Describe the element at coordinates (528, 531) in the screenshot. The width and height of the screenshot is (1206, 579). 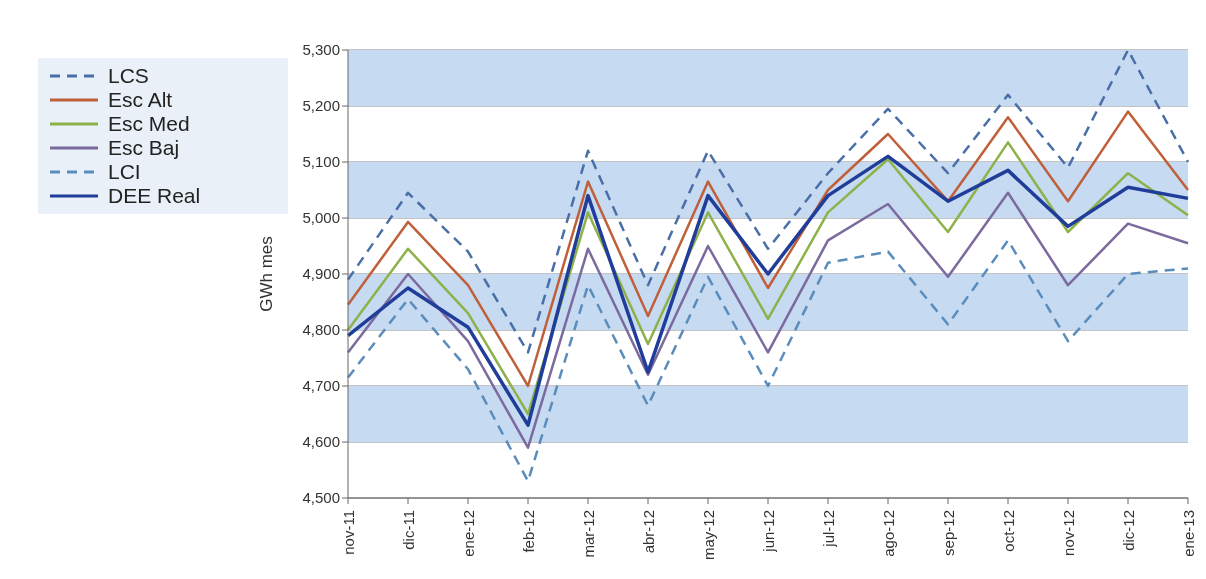
I see `x-tick-label: feb-12` at that location.